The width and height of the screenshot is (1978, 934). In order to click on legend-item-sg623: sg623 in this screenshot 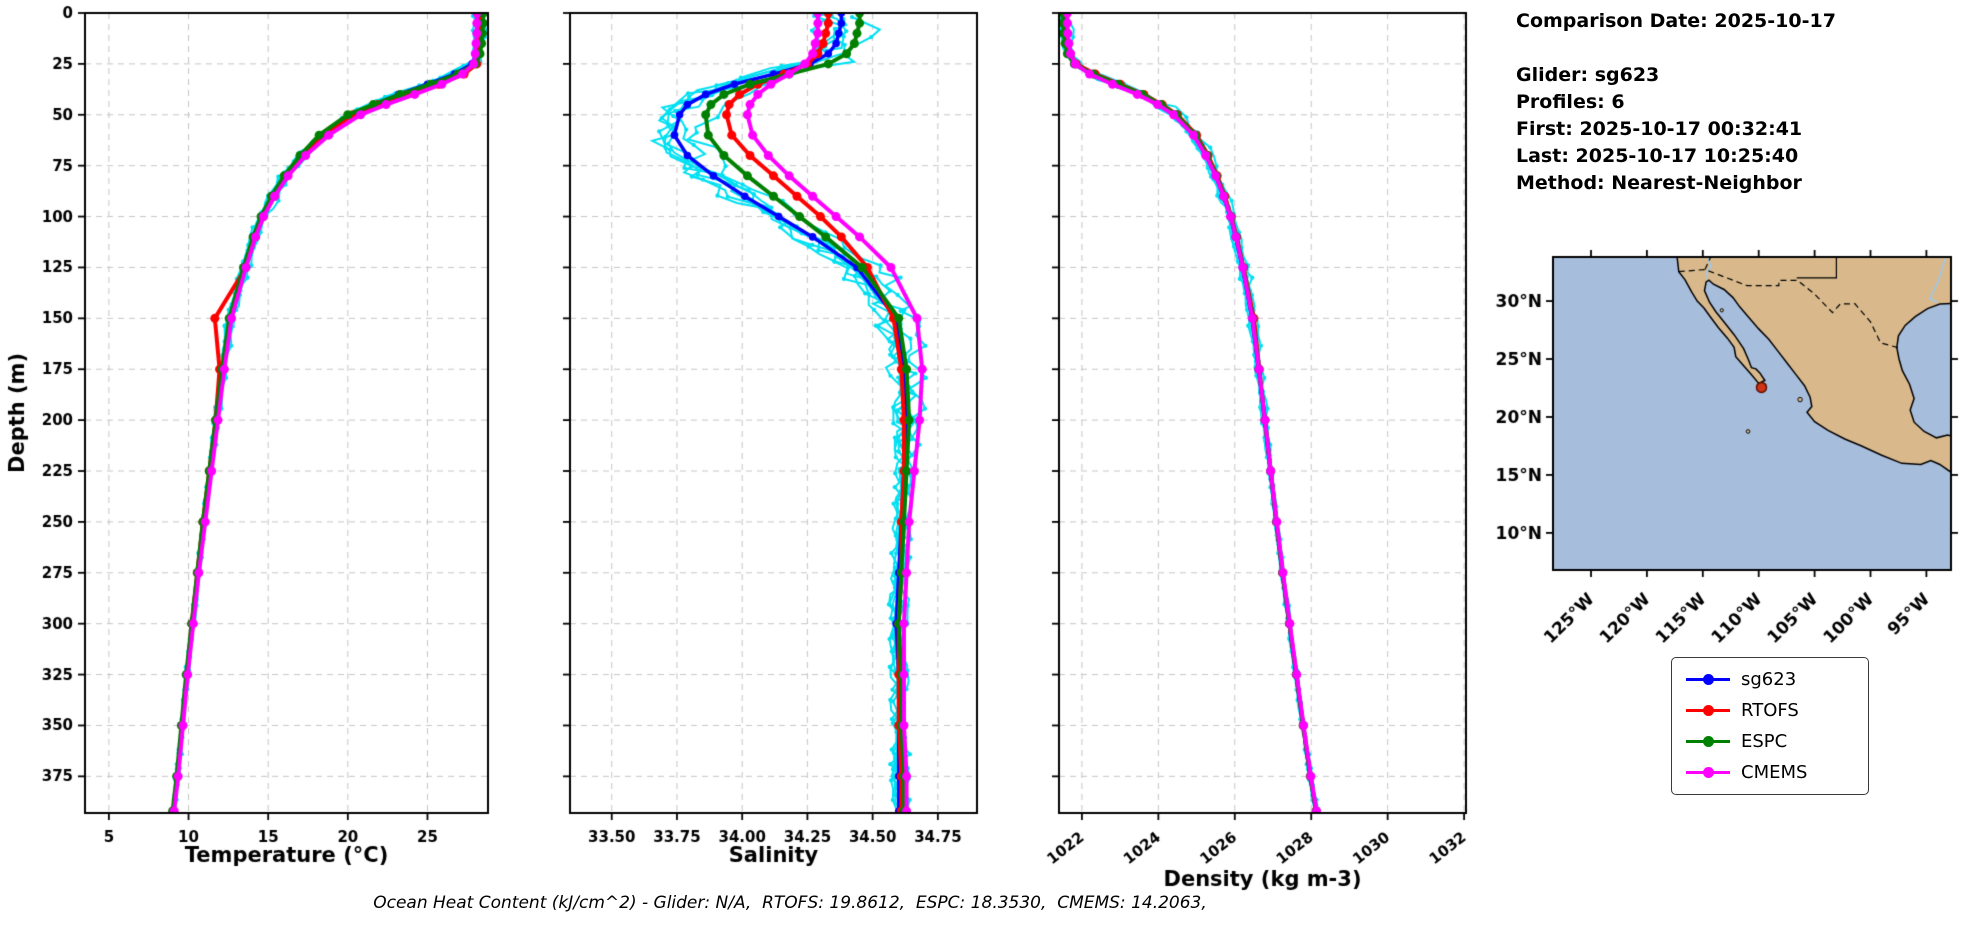, I will do `click(1770, 679)`.